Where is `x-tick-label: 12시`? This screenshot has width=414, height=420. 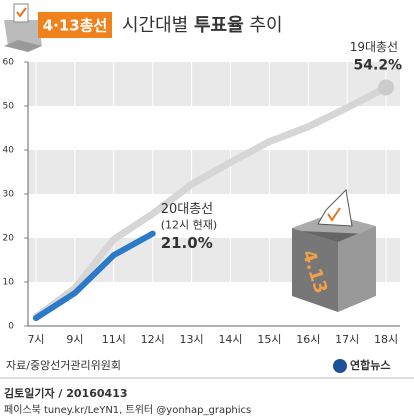 x-tick-label: 12시 is located at coordinates (153, 339).